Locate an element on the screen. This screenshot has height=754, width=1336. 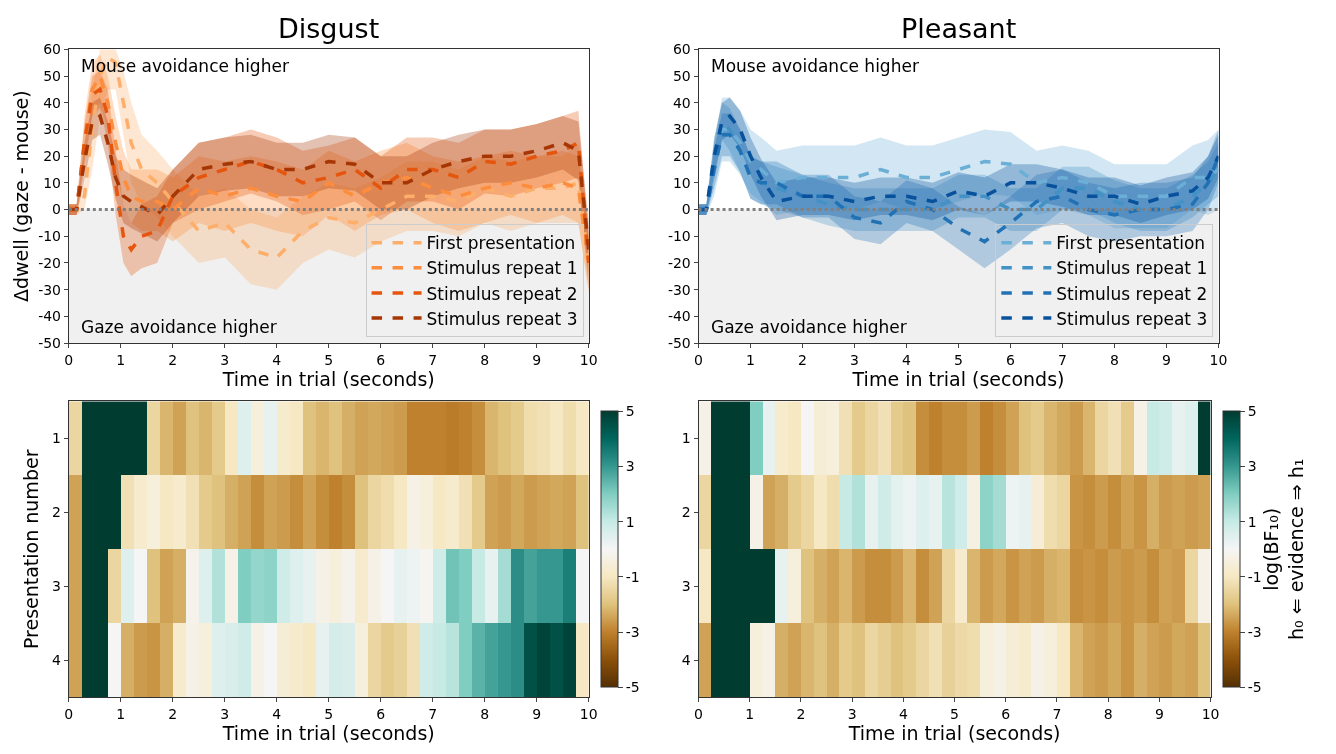
color-bar-title: log(BF₁₀) h₀ ⇐ evidence ⇒ h₁ is located at coordinates (1284, 549).